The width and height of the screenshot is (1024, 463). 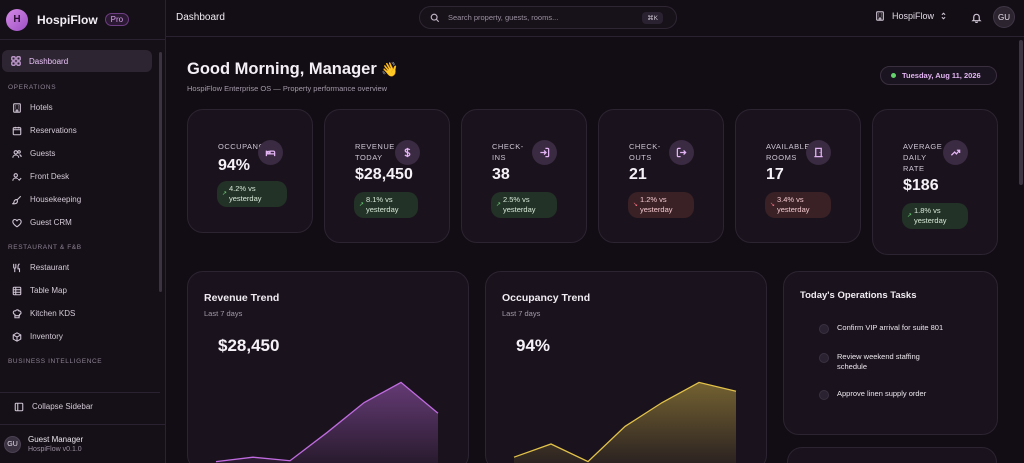 What do you see at coordinates (80, 130) in the screenshot?
I see `sidebar-item-reservations: Reservations` at bounding box center [80, 130].